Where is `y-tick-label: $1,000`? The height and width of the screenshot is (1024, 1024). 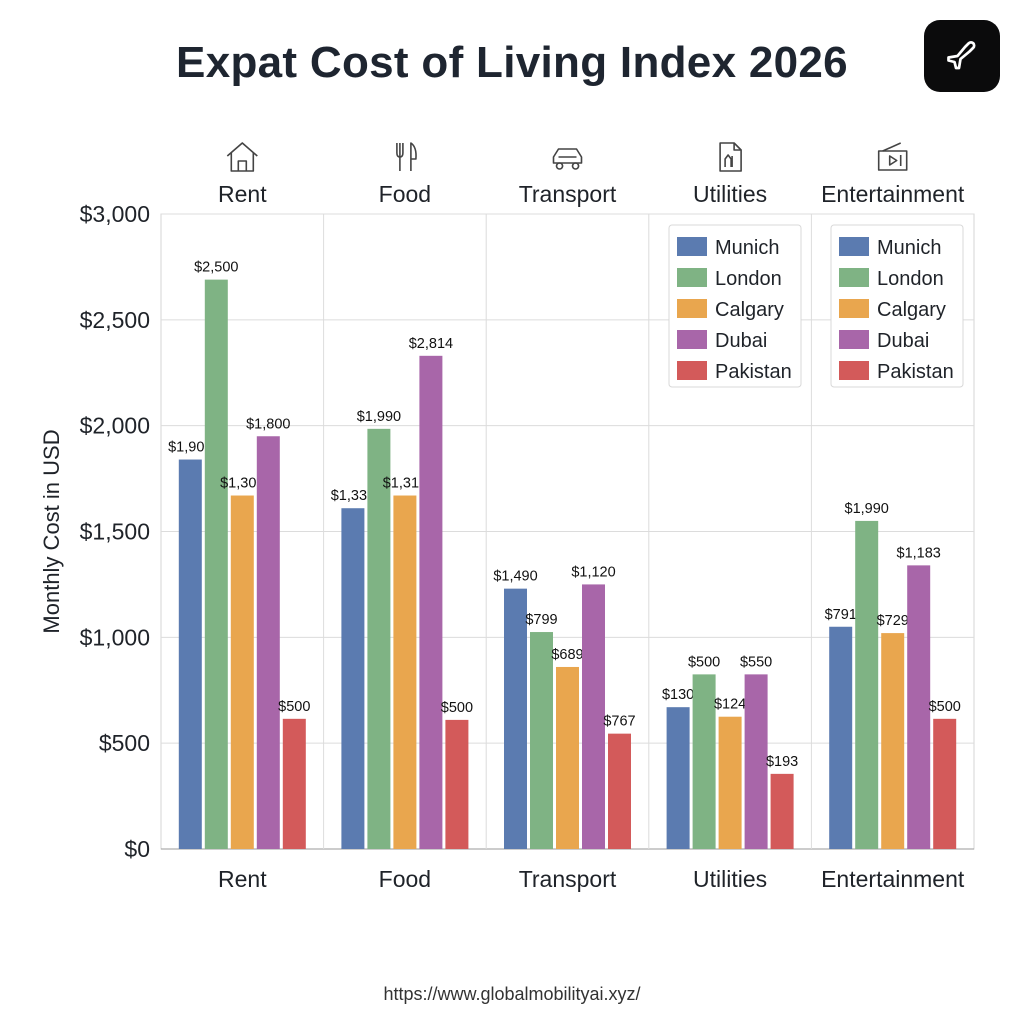 y-tick-label: $1,000 is located at coordinates (115, 637).